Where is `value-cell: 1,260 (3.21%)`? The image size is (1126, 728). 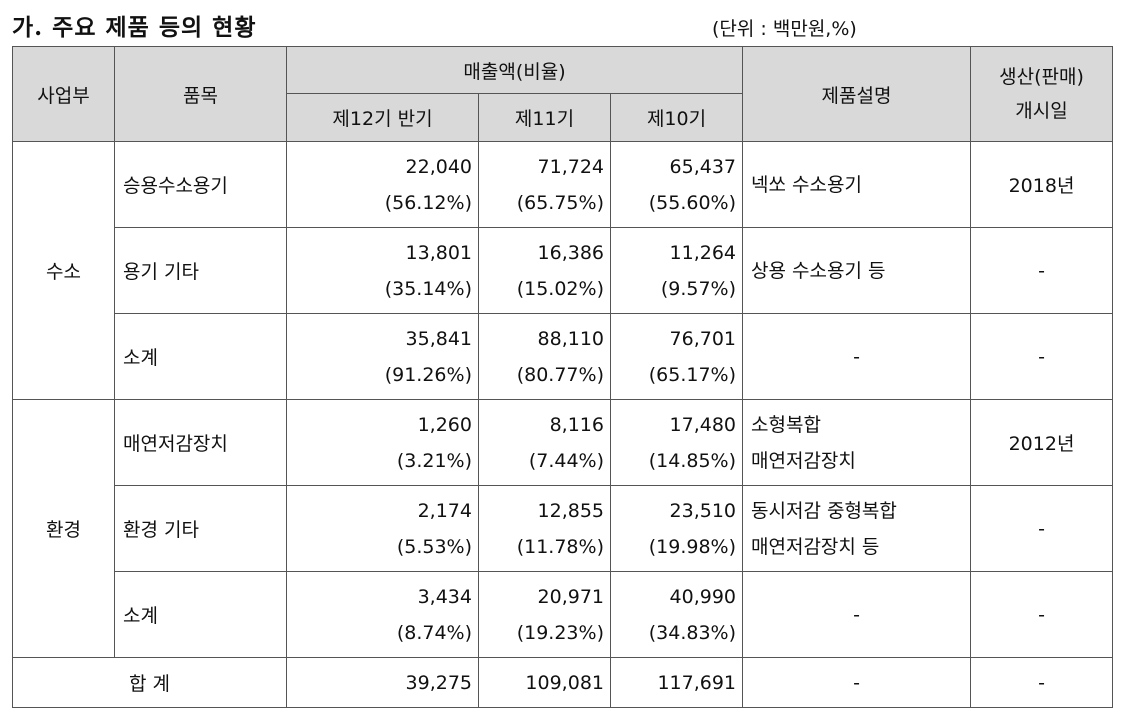 value-cell: 1,260 (3.21%) is located at coordinates (382, 442).